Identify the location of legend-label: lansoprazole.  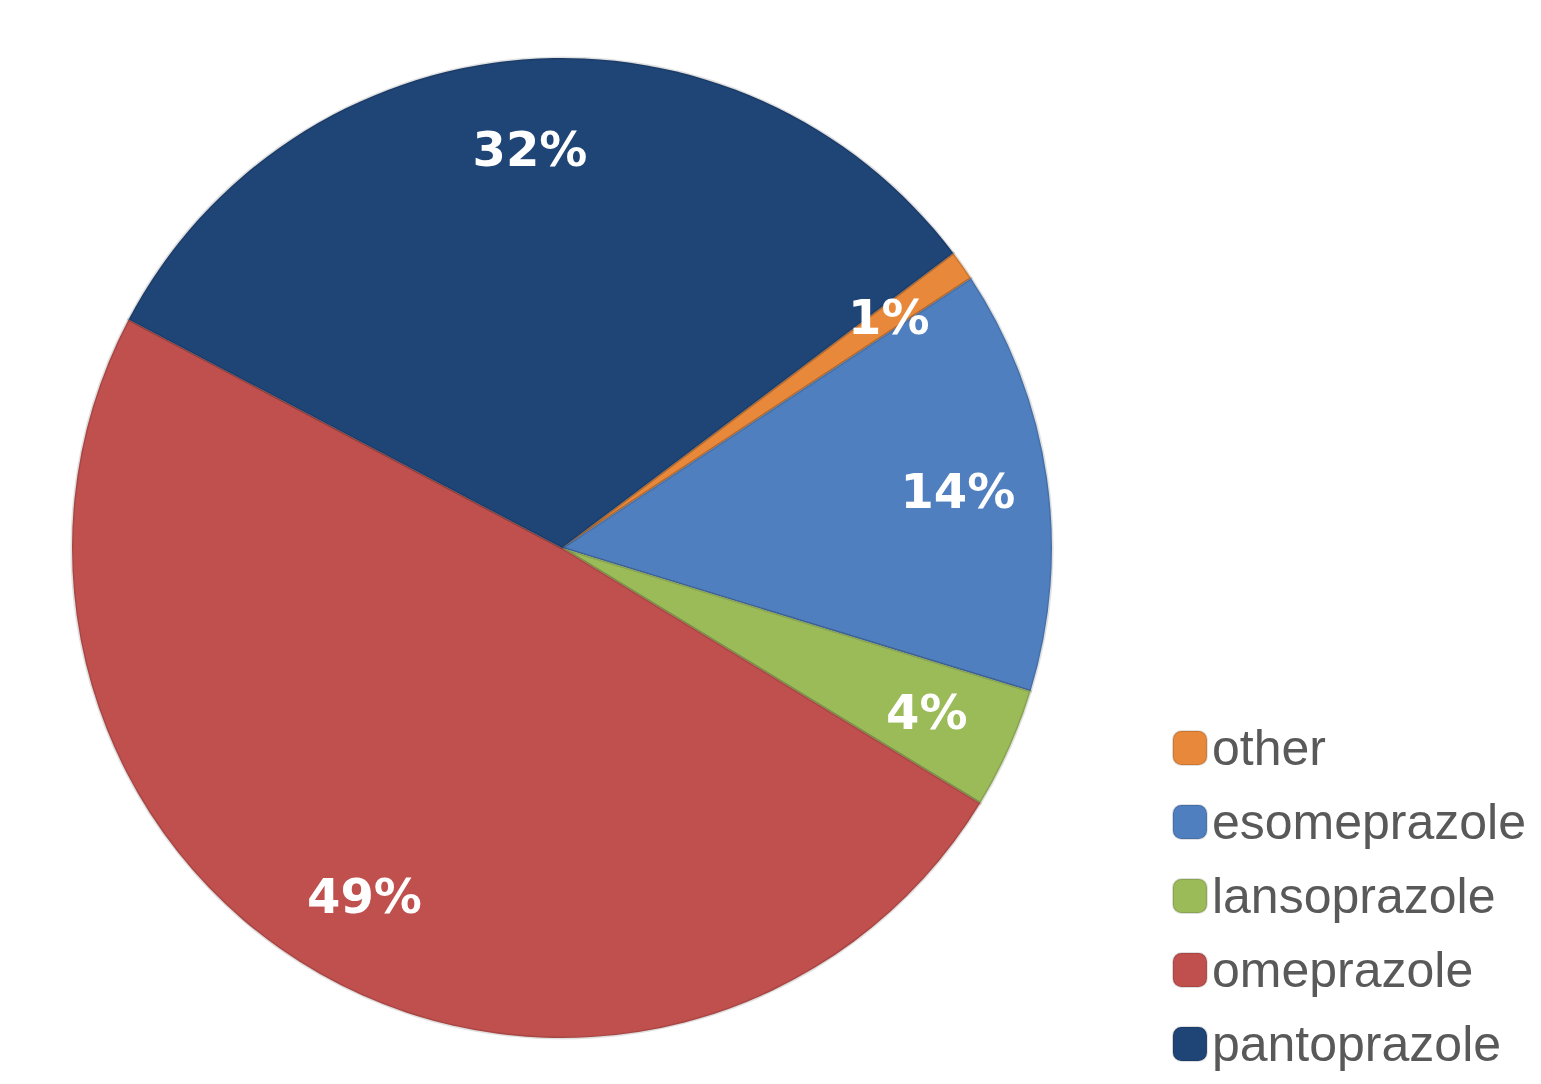
(1353, 896).